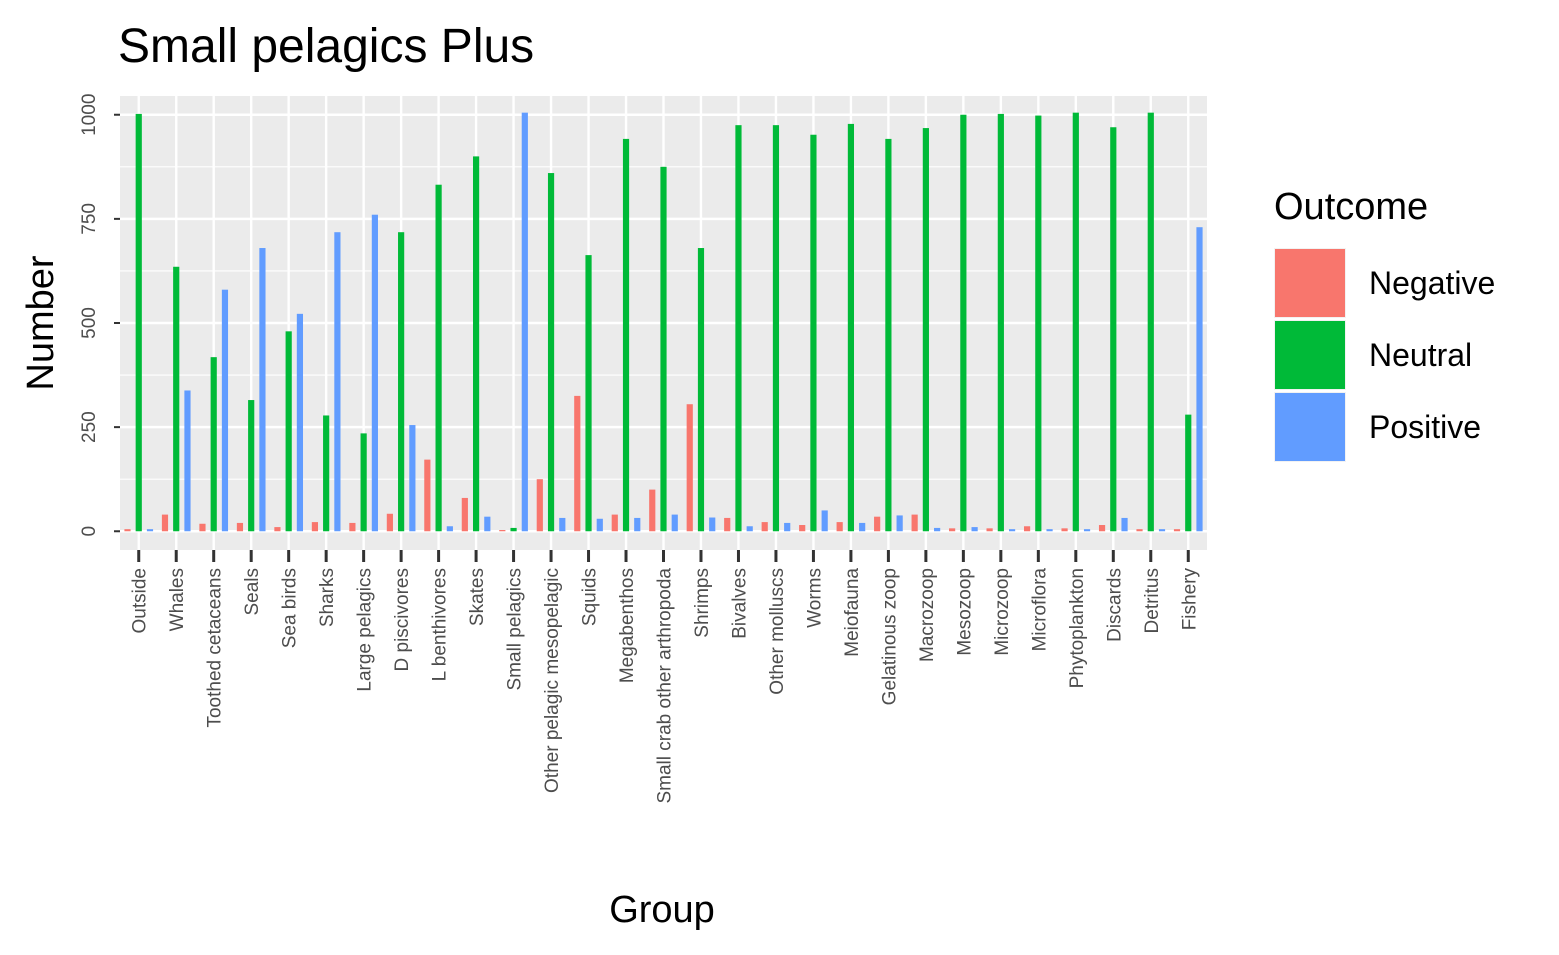  I want to click on x-tick-label: Whales, so click(177, 599).